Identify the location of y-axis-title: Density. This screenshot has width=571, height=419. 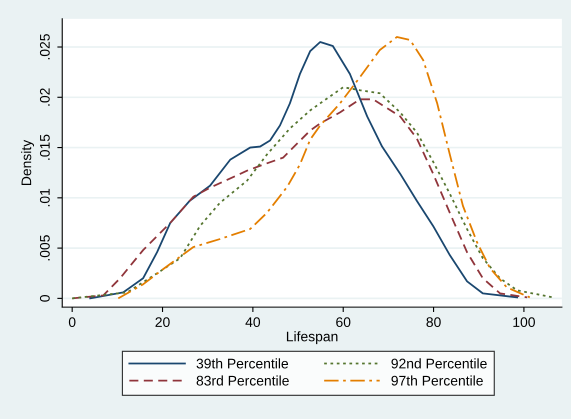
(27, 163).